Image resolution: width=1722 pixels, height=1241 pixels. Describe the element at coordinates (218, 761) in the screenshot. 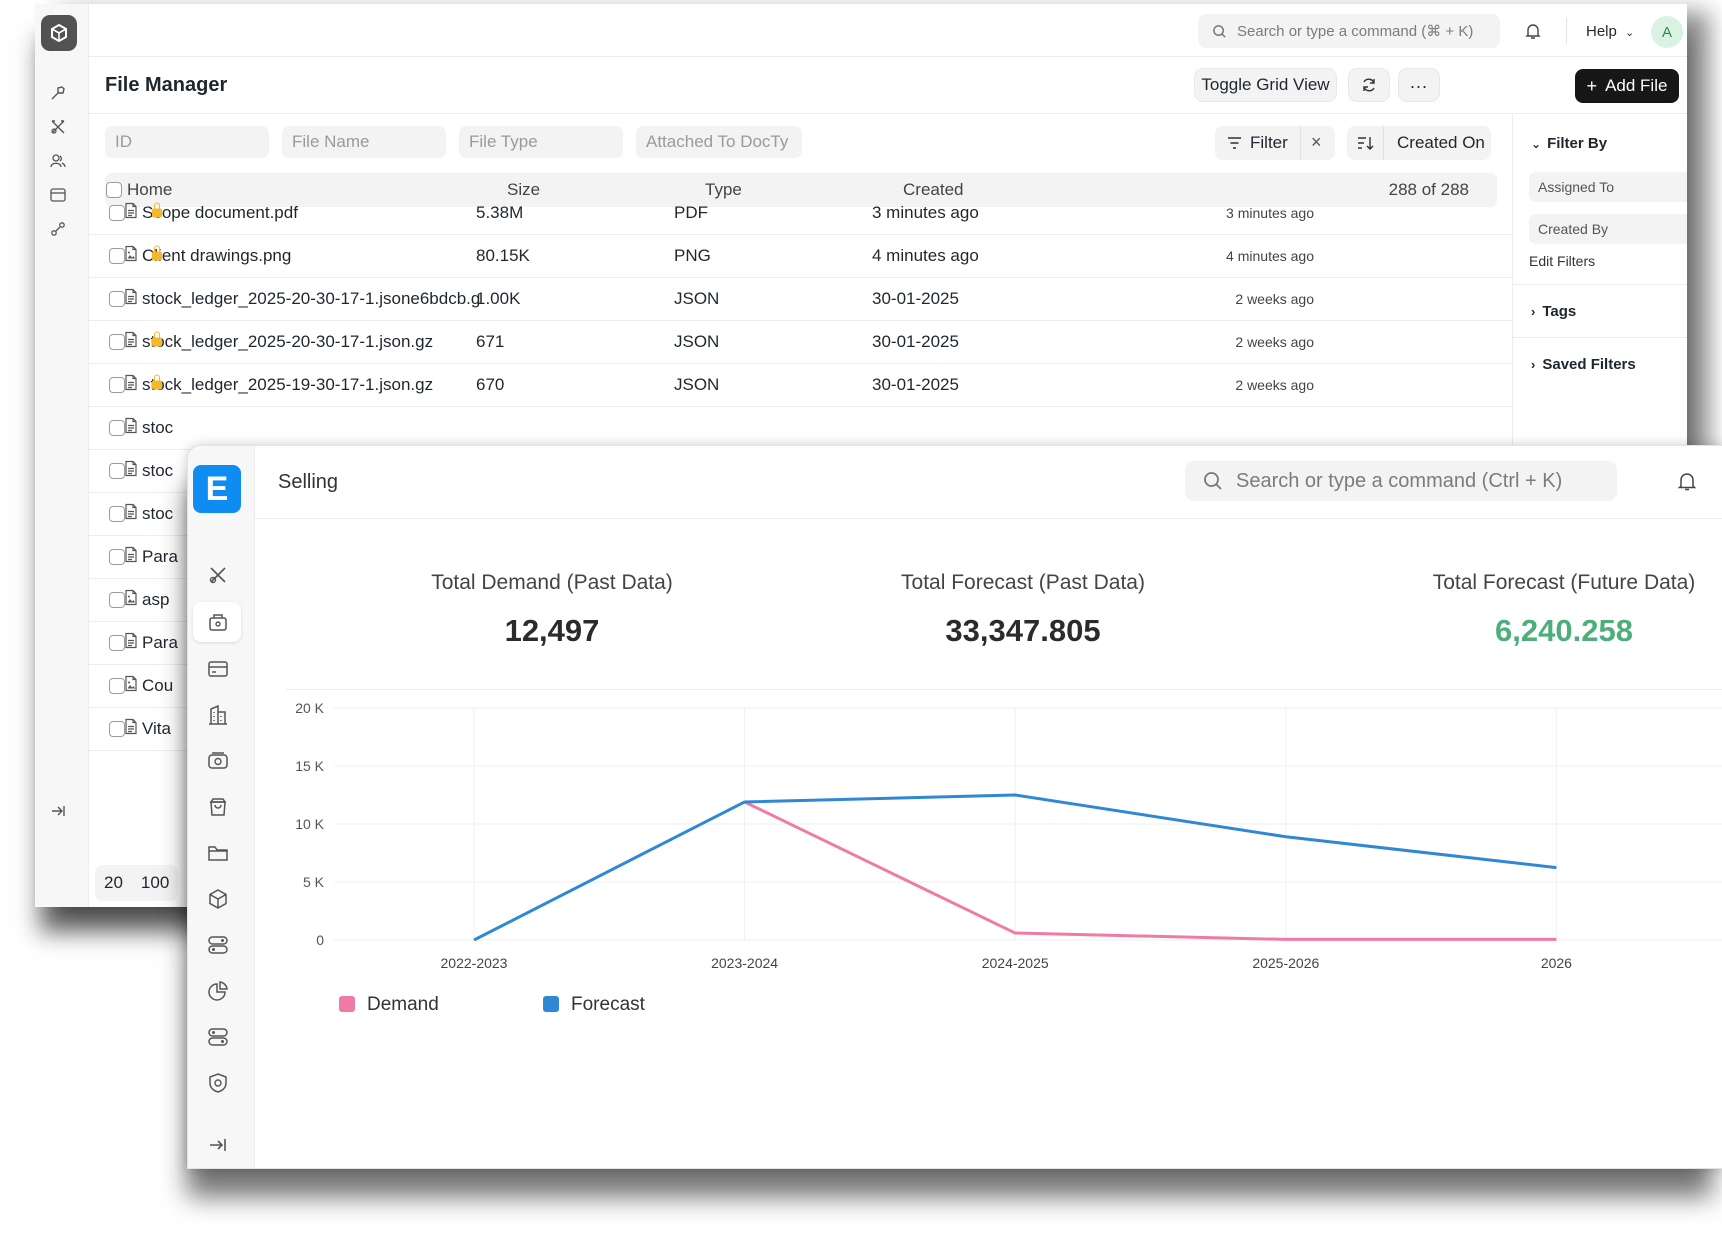

I see `payment-icon` at that location.